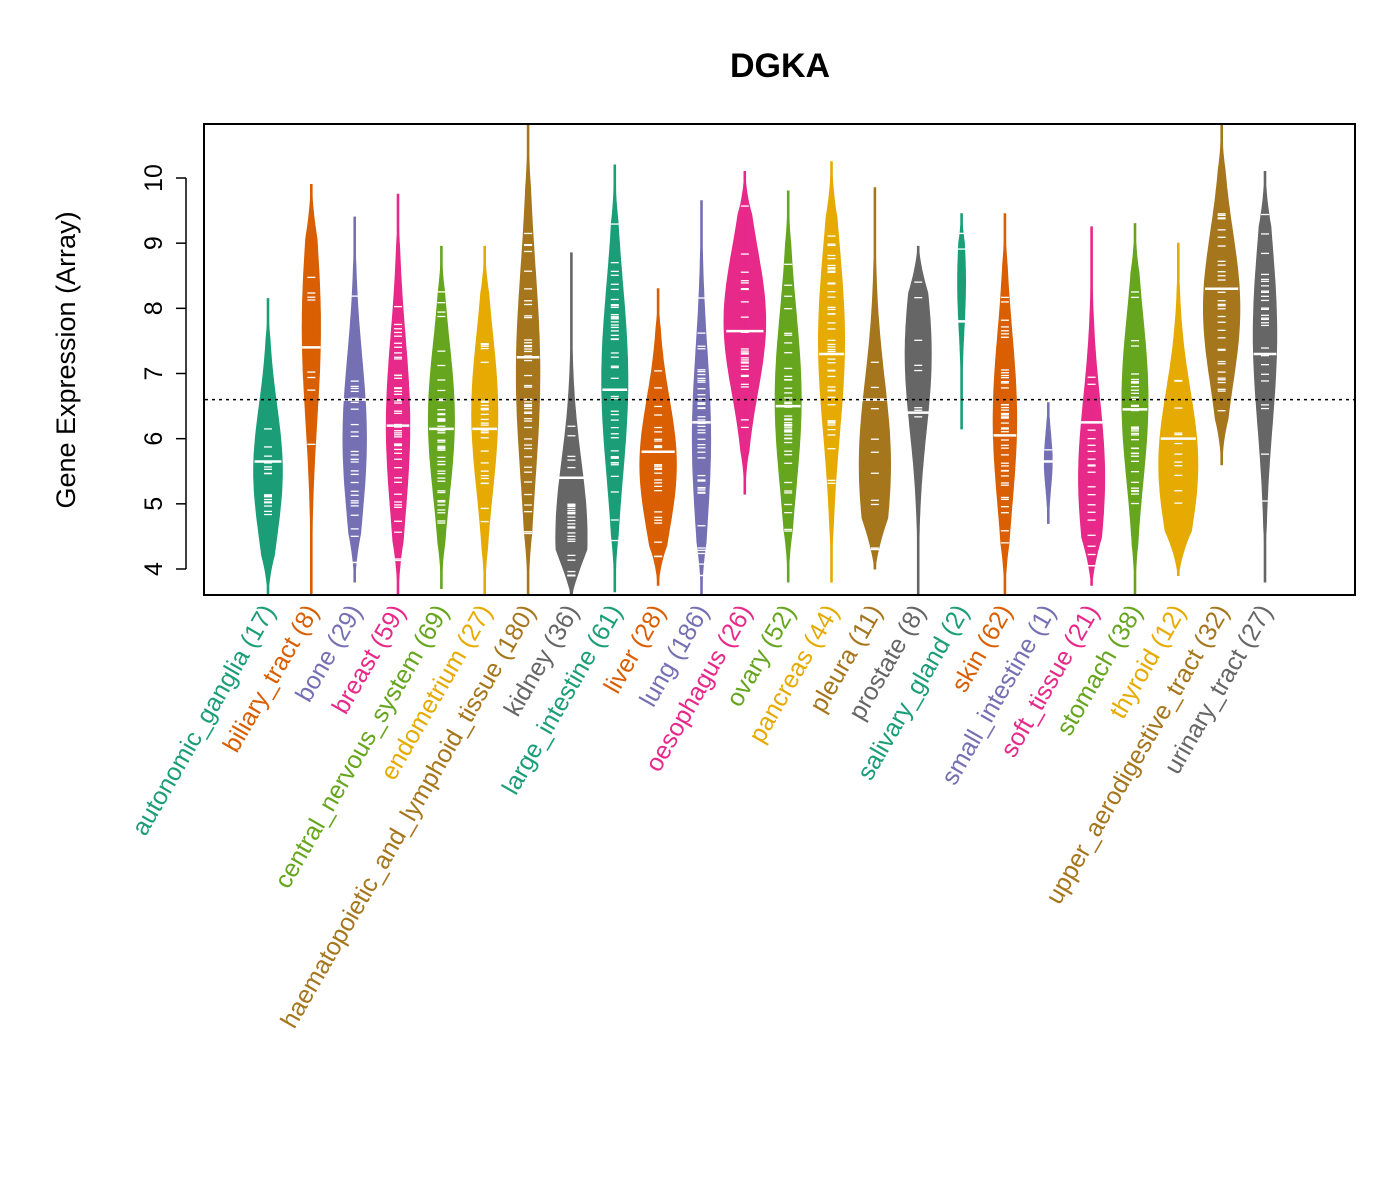 The image size is (1400, 1200). Describe the element at coordinates (1222, 295) in the screenshot. I see `violin-upper-aerodigestive-tract` at that location.